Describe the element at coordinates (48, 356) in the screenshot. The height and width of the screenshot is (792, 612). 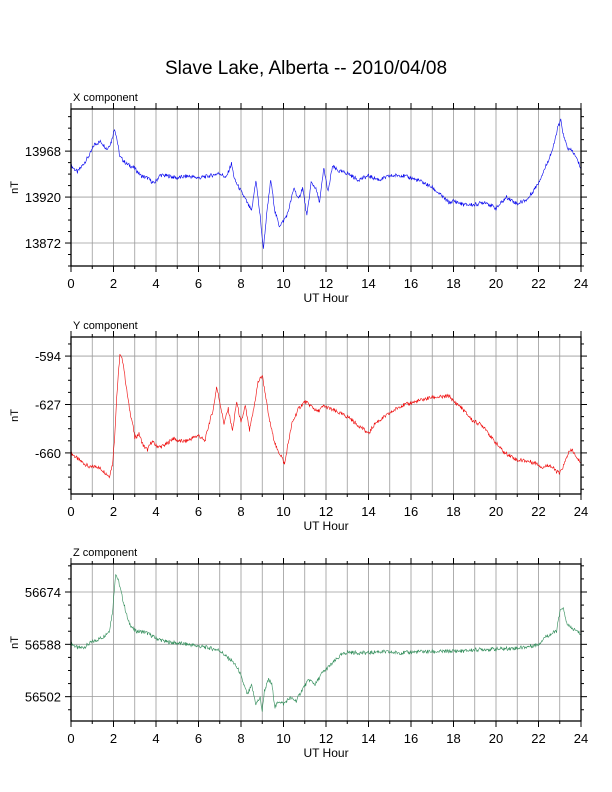
I see `y-tick-label: -594` at that location.